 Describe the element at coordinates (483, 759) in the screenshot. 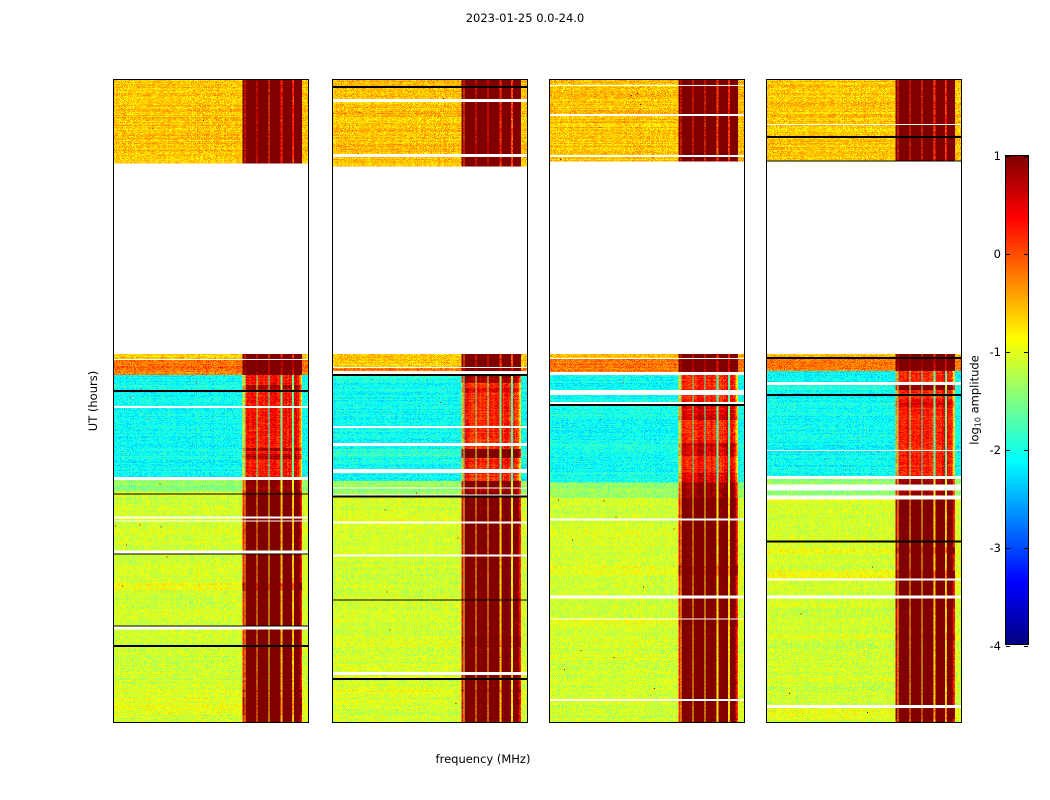

I see `x-axis-label: frequency (MHz)` at that location.